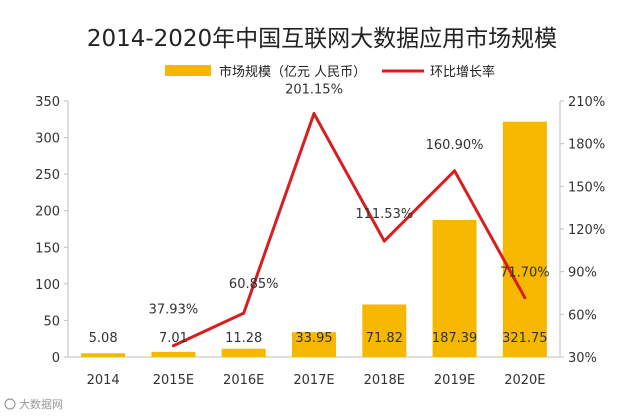 The width and height of the screenshot is (640, 418). Describe the element at coordinates (173, 354) in the screenshot. I see `bar-2015E` at that location.